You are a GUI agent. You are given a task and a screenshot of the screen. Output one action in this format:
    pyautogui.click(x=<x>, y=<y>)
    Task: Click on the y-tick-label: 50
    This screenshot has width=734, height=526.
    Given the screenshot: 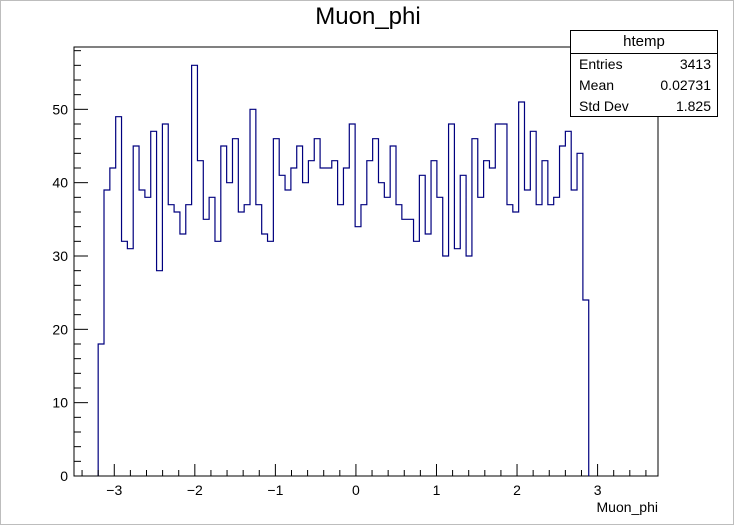 What is the action you would take?
    pyautogui.click(x=60, y=109)
    